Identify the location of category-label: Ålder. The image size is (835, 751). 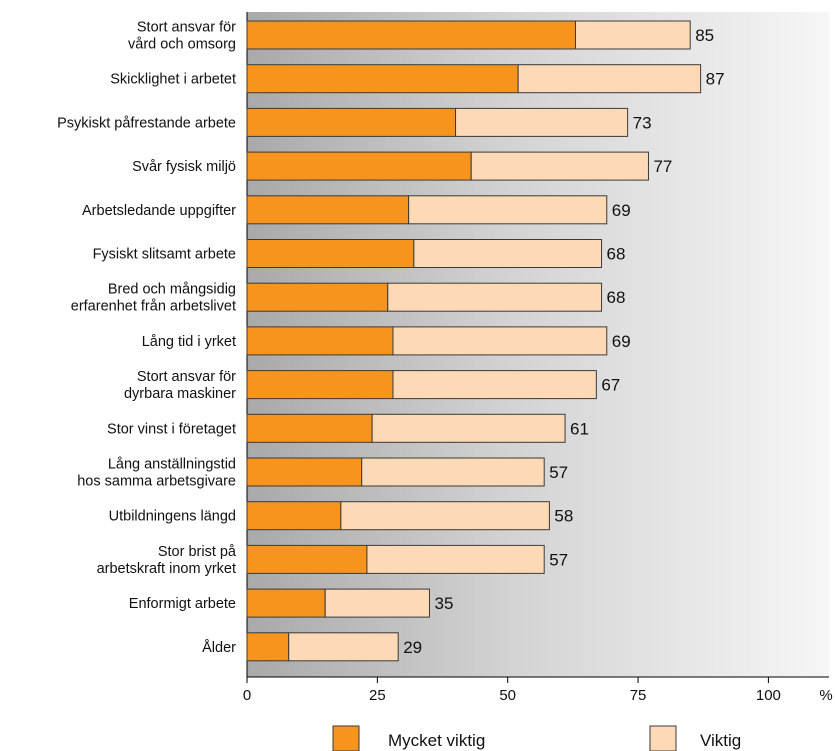
(219, 647).